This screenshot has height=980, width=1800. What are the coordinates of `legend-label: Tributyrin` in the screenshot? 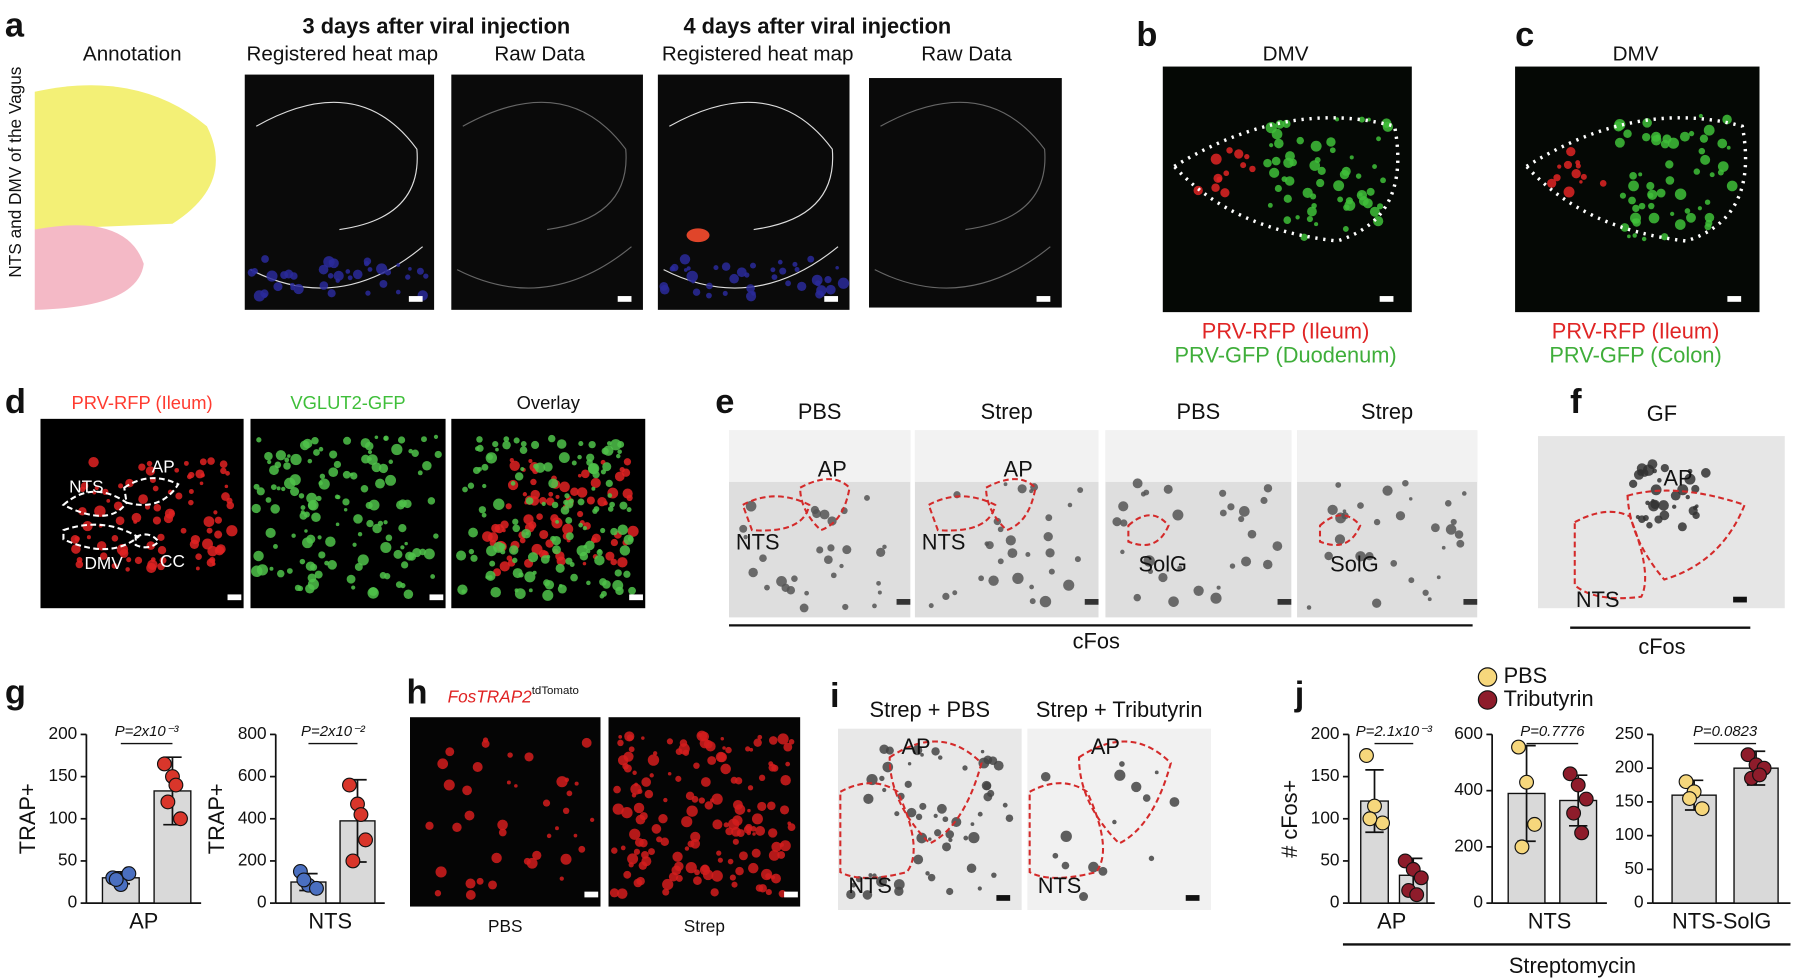 It's located at (1549, 698).